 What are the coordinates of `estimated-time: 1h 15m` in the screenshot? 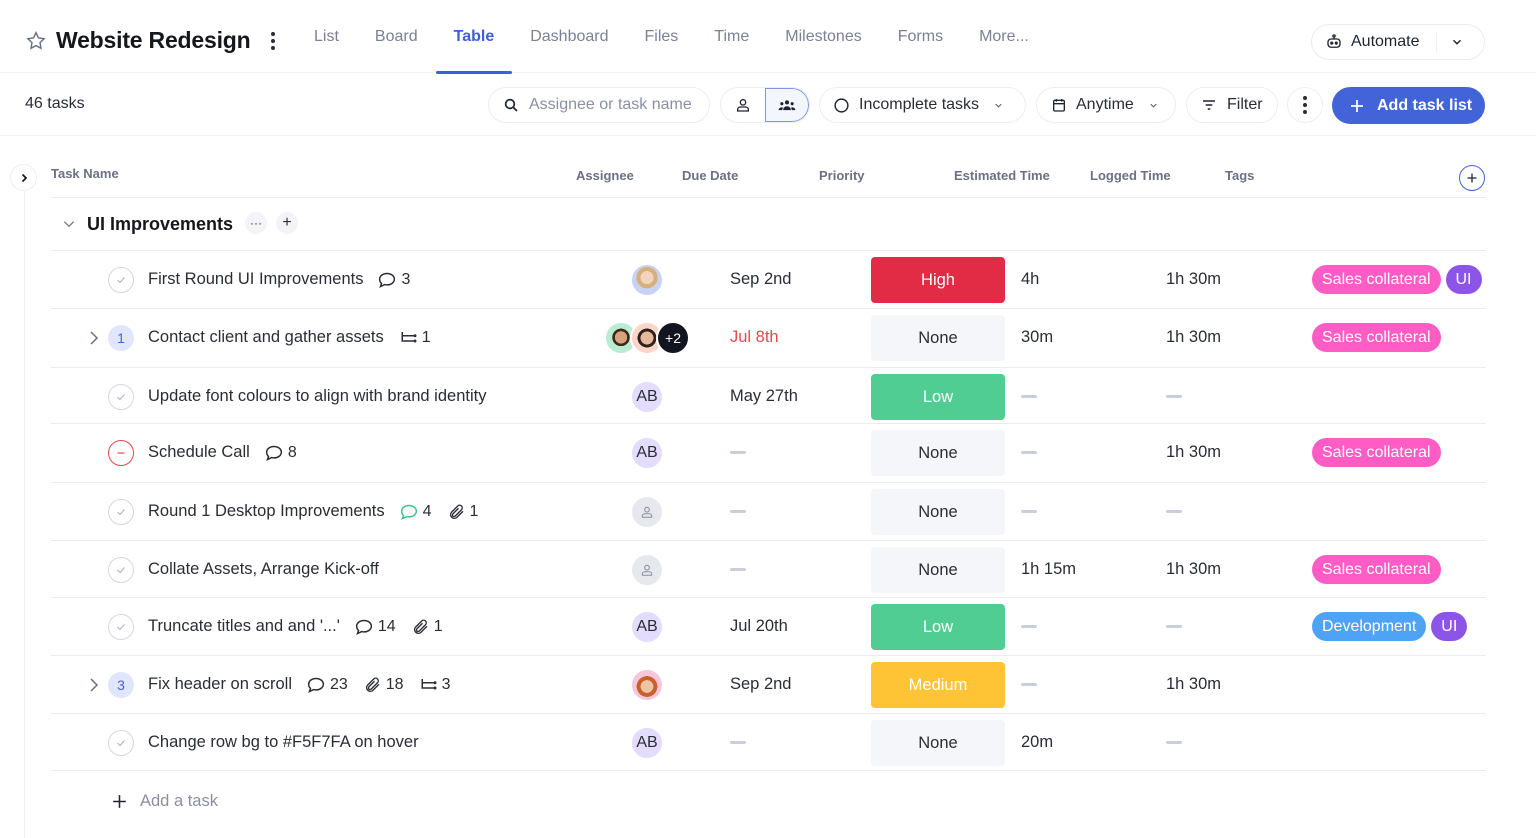 It's located at (1049, 569).